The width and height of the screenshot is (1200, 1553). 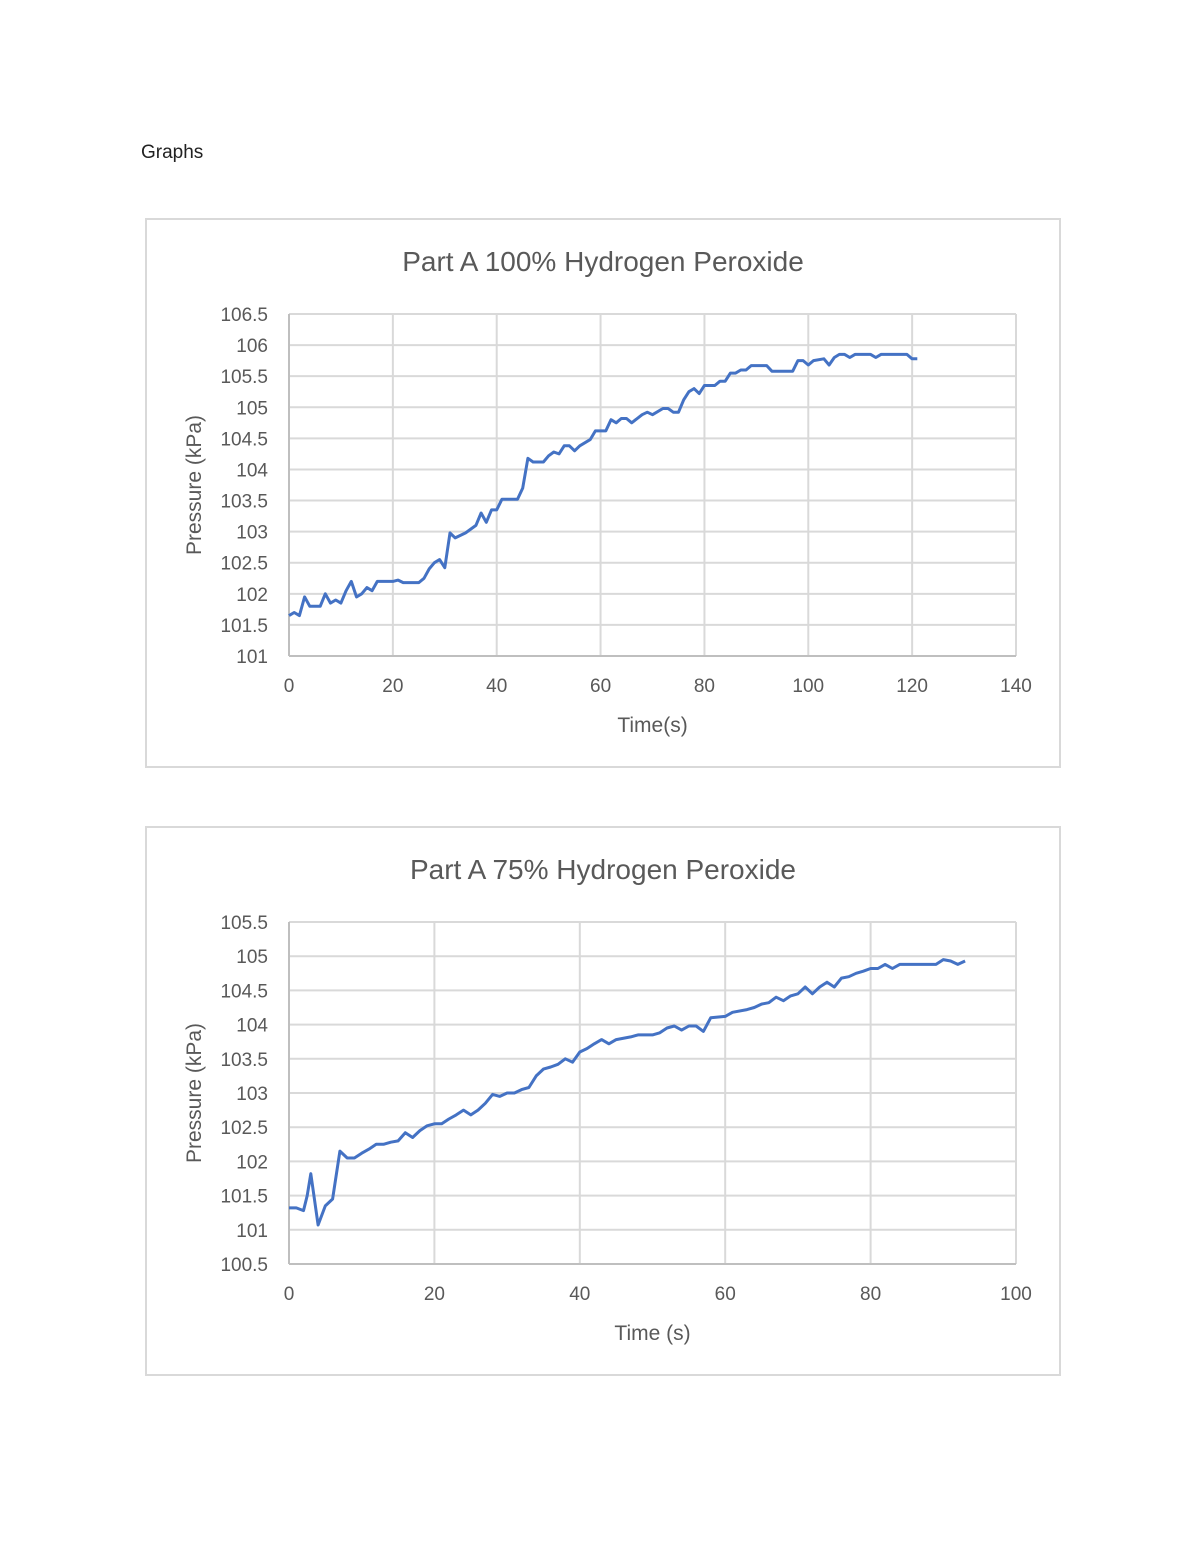 What do you see at coordinates (244, 315) in the screenshot?
I see `y-tick-label: 106.5` at bounding box center [244, 315].